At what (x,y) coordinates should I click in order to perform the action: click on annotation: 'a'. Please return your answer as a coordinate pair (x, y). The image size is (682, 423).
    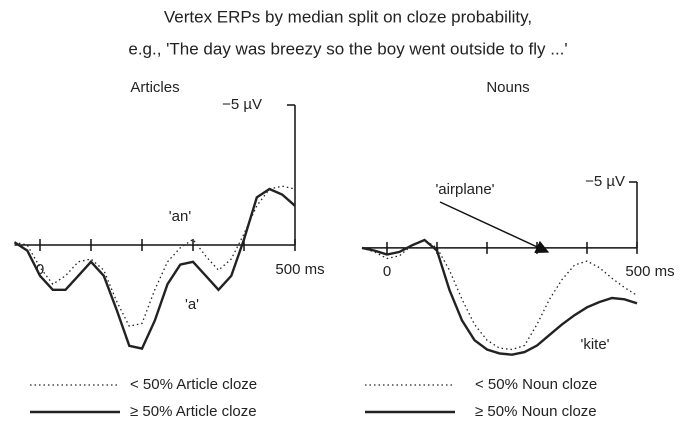
    Looking at the image, I should click on (192, 304).